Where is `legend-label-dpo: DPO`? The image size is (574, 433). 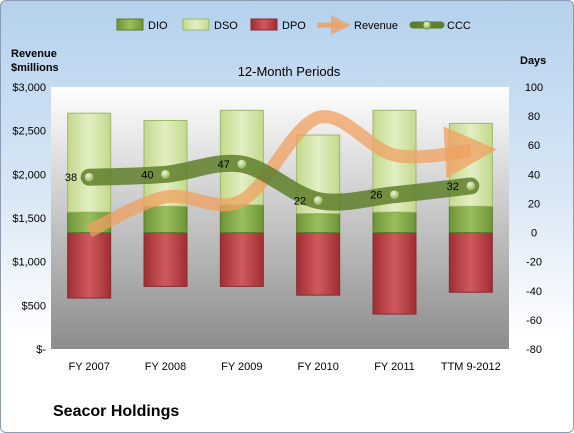
legend-label-dpo: DPO is located at coordinates (294, 26).